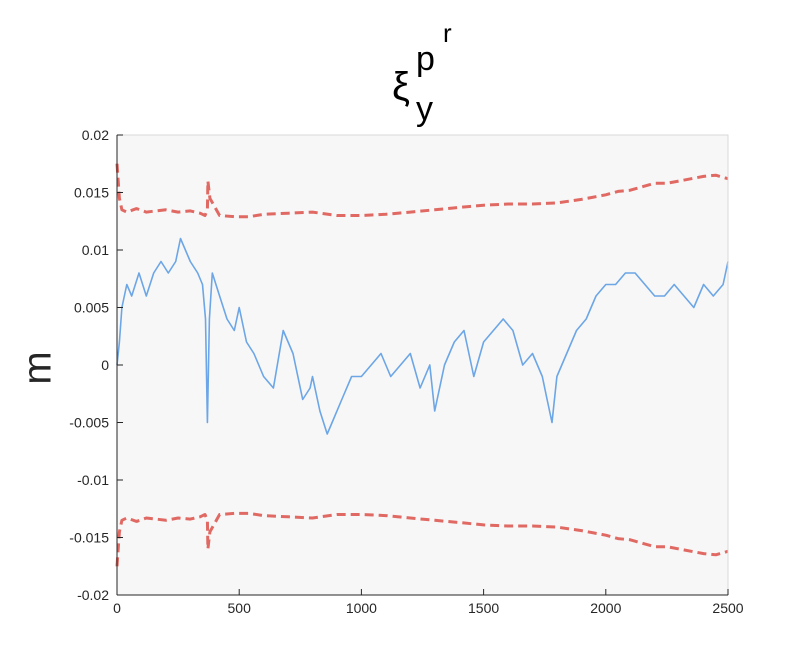 The image size is (806, 667). Describe the element at coordinates (422, 539) in the screenshot. I see `lower-bound-line` at that location.